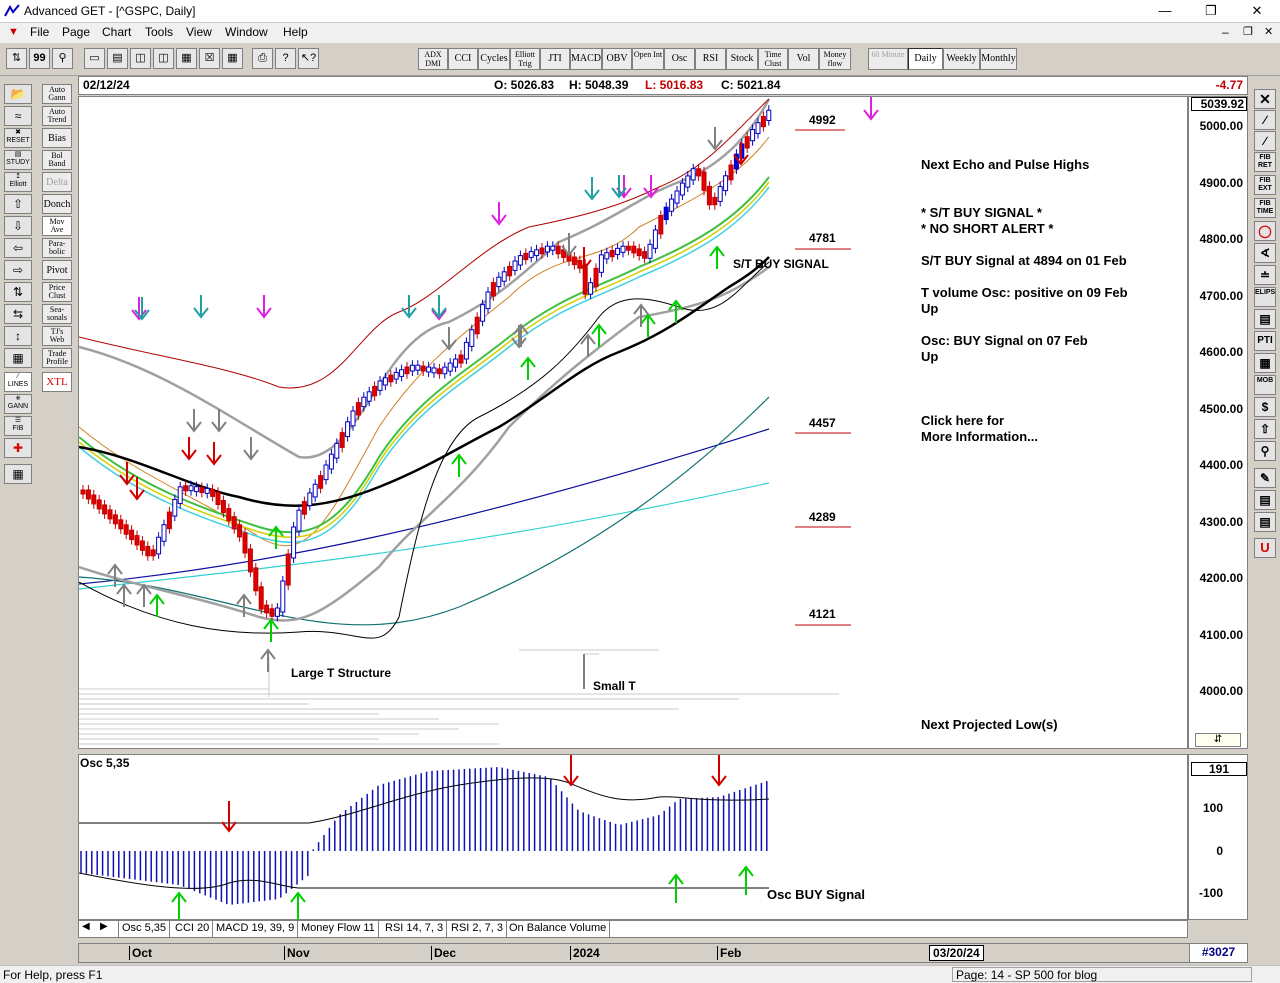 Image resolution: width=1280 pixels, height=983 pixels. I want to click on elips-button: ELIPS, so click(1265, 297).